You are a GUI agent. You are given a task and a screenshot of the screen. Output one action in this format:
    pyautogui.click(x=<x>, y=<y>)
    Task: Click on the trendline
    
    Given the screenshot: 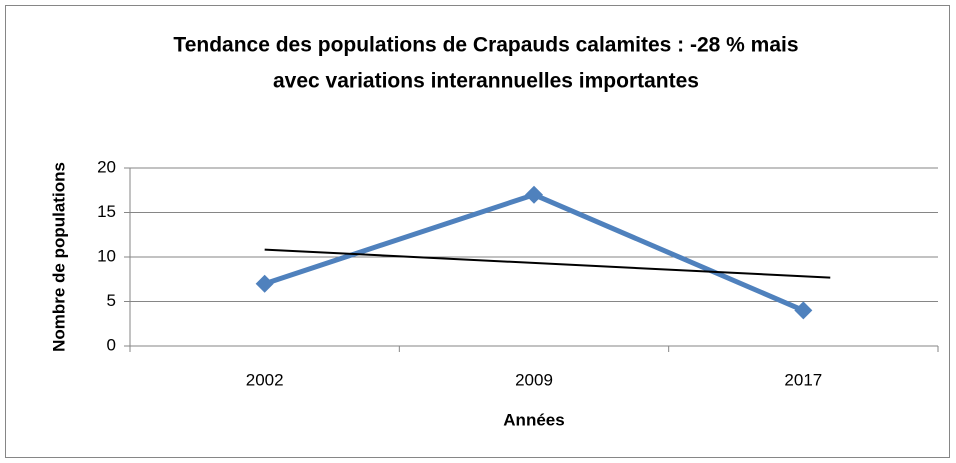 What is the action you would take?
    pyautogui.click(x=547, y=263)
    